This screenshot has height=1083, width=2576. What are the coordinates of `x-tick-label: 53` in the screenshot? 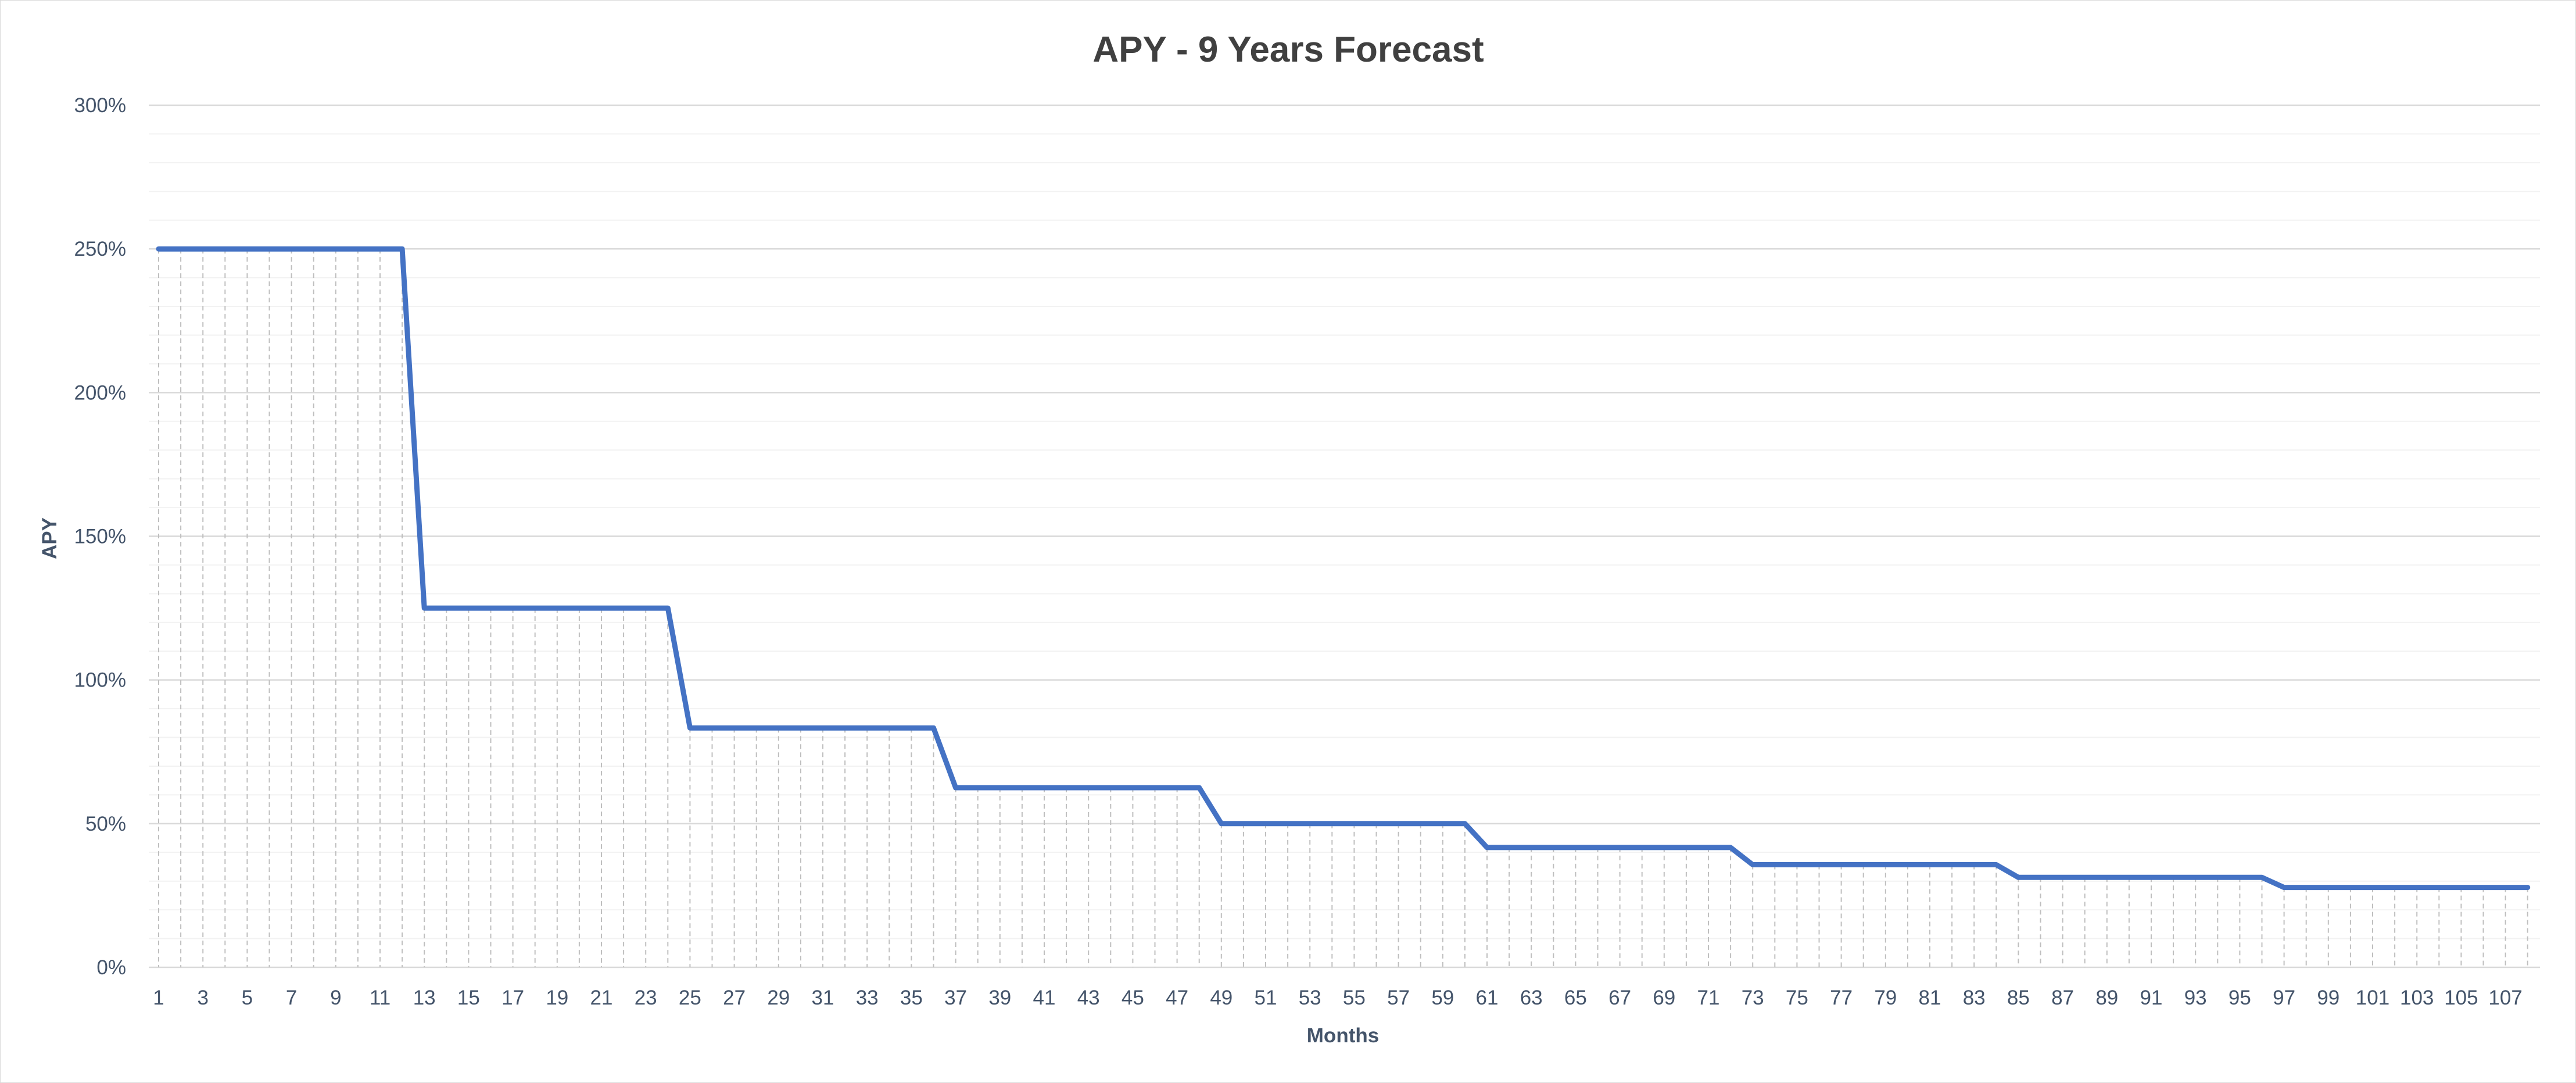 It's located at (1310, 998).